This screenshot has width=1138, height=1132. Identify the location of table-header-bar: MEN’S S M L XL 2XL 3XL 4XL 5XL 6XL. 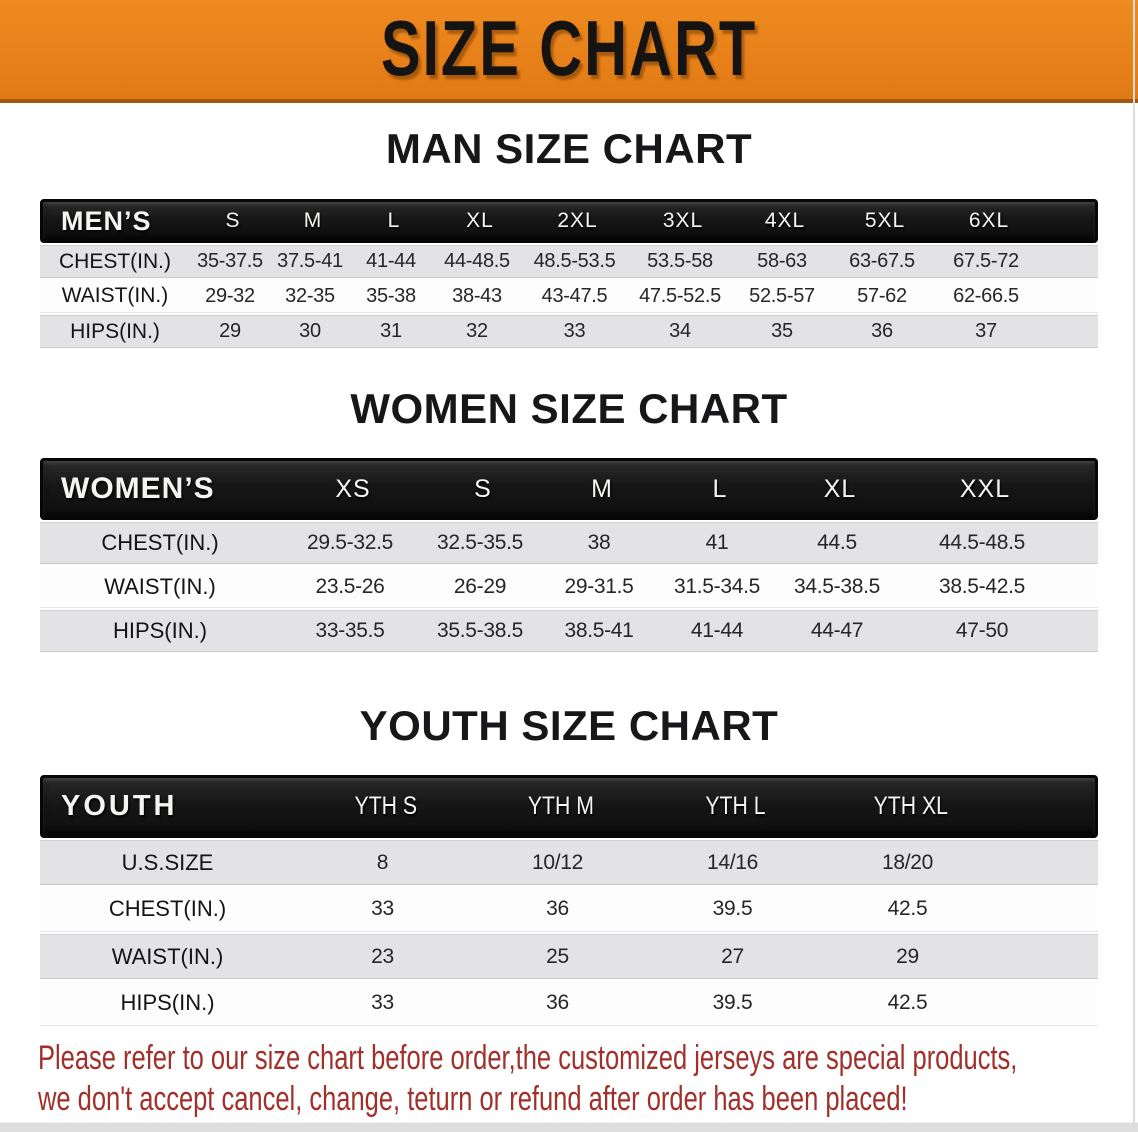
(569, 221).